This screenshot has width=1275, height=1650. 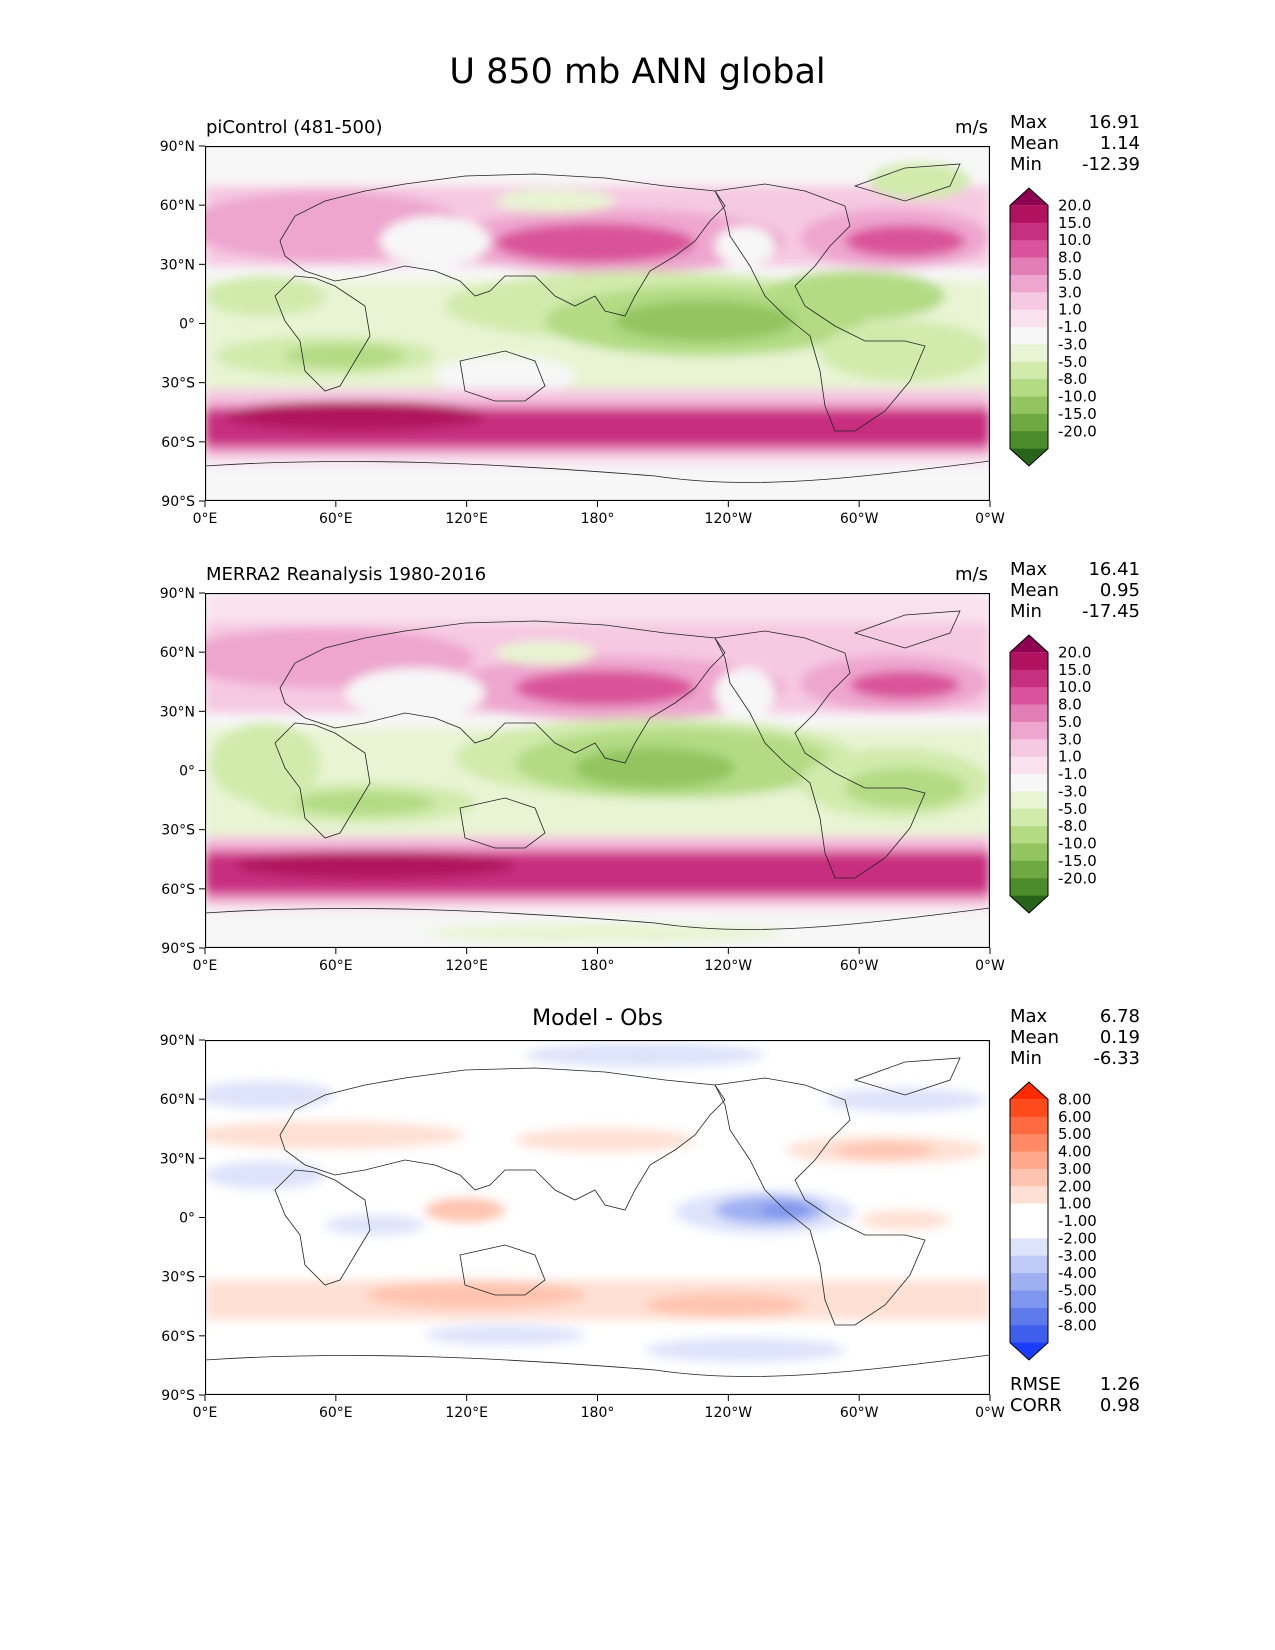 What do you see at coordinates (1077, 1273) in the screenshot?
I see `colorbar-label: -4.00` at bounding box center [1077, 1273].